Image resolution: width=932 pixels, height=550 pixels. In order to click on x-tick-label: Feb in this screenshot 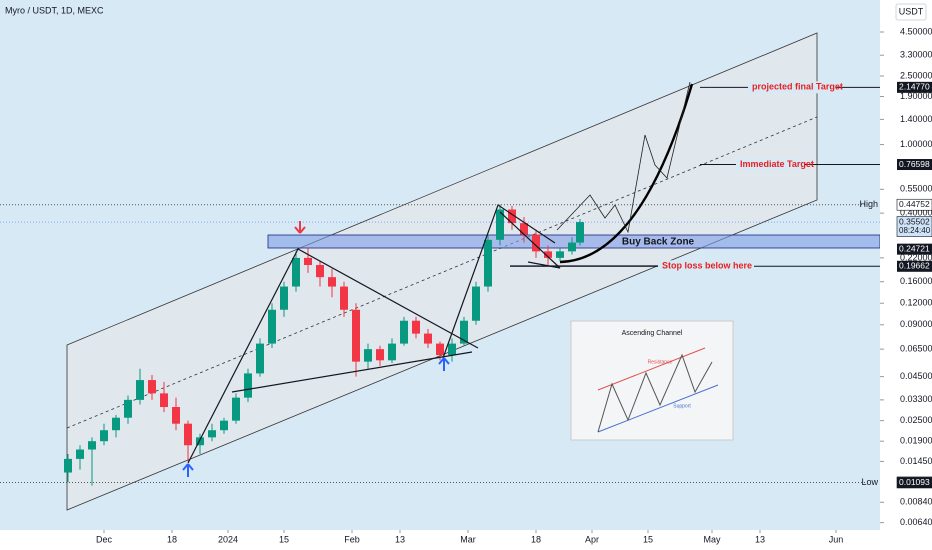, I will do `click(352, 539)`.